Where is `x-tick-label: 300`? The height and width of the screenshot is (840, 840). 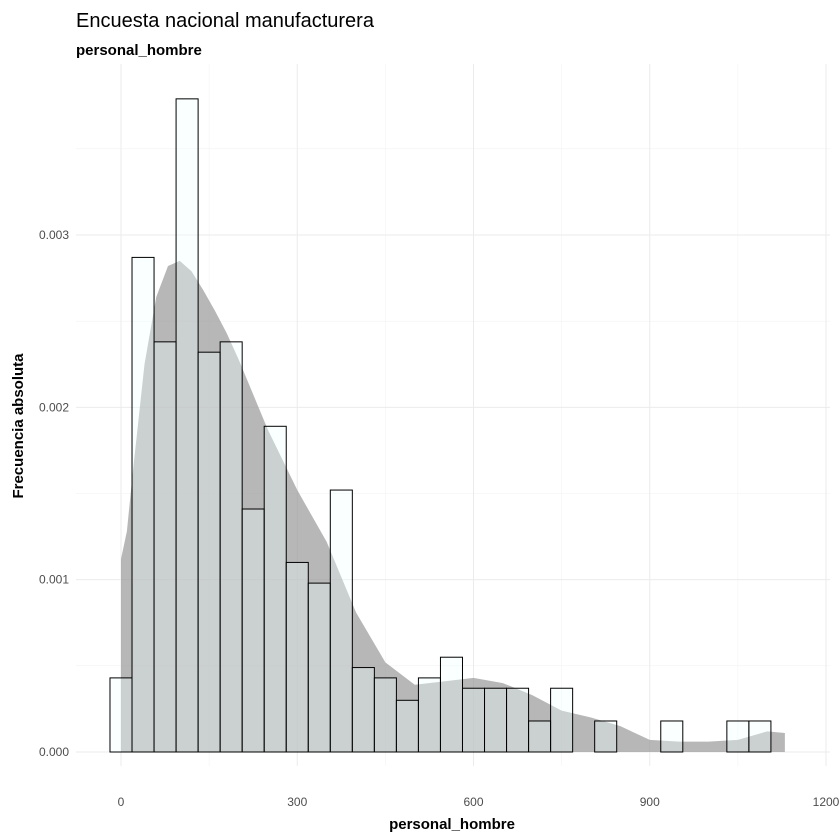 x-tick-label: 300 is located at coordinates (297, 802).